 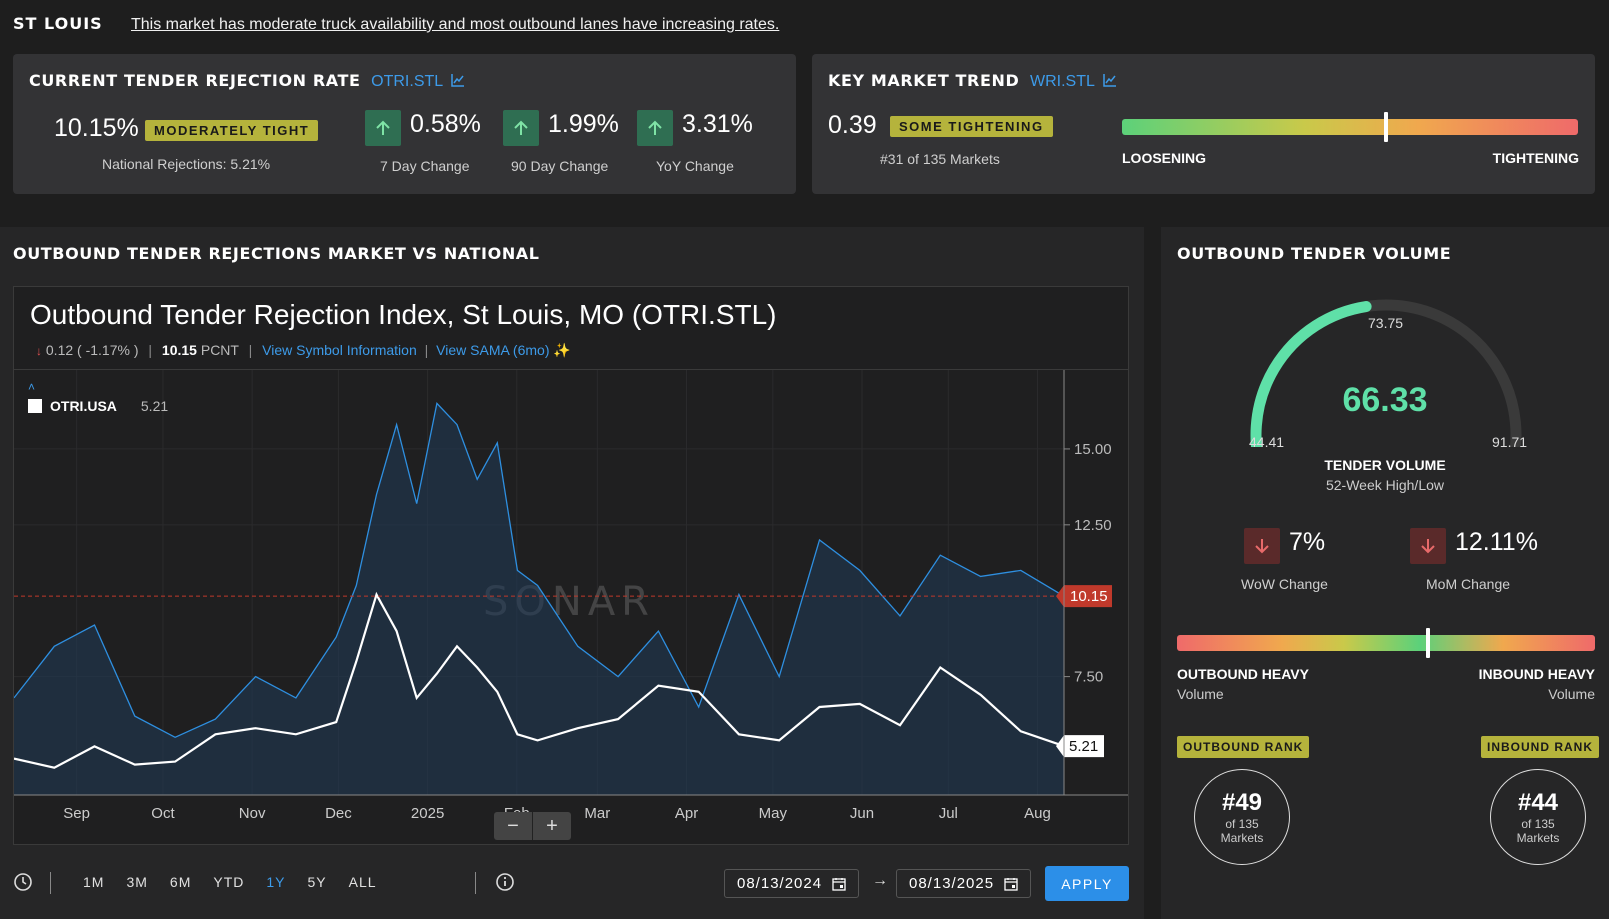 I want to click on start-date-input: 08/13/2024, so click(x=792, y=883).